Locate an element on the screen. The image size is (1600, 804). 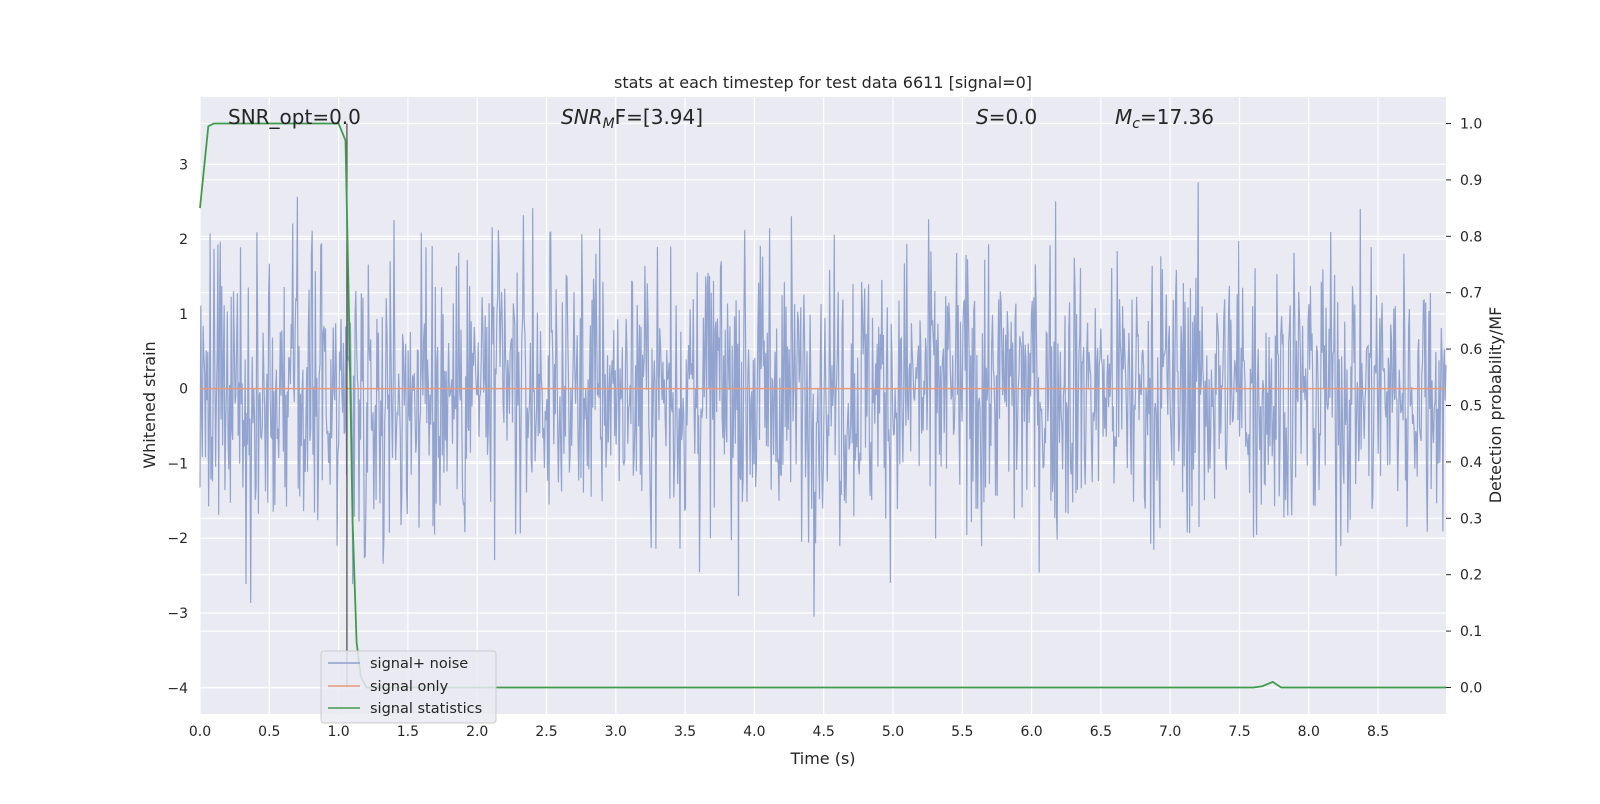
y-left-tick-label: 0 is located at coordinates (183, 390).